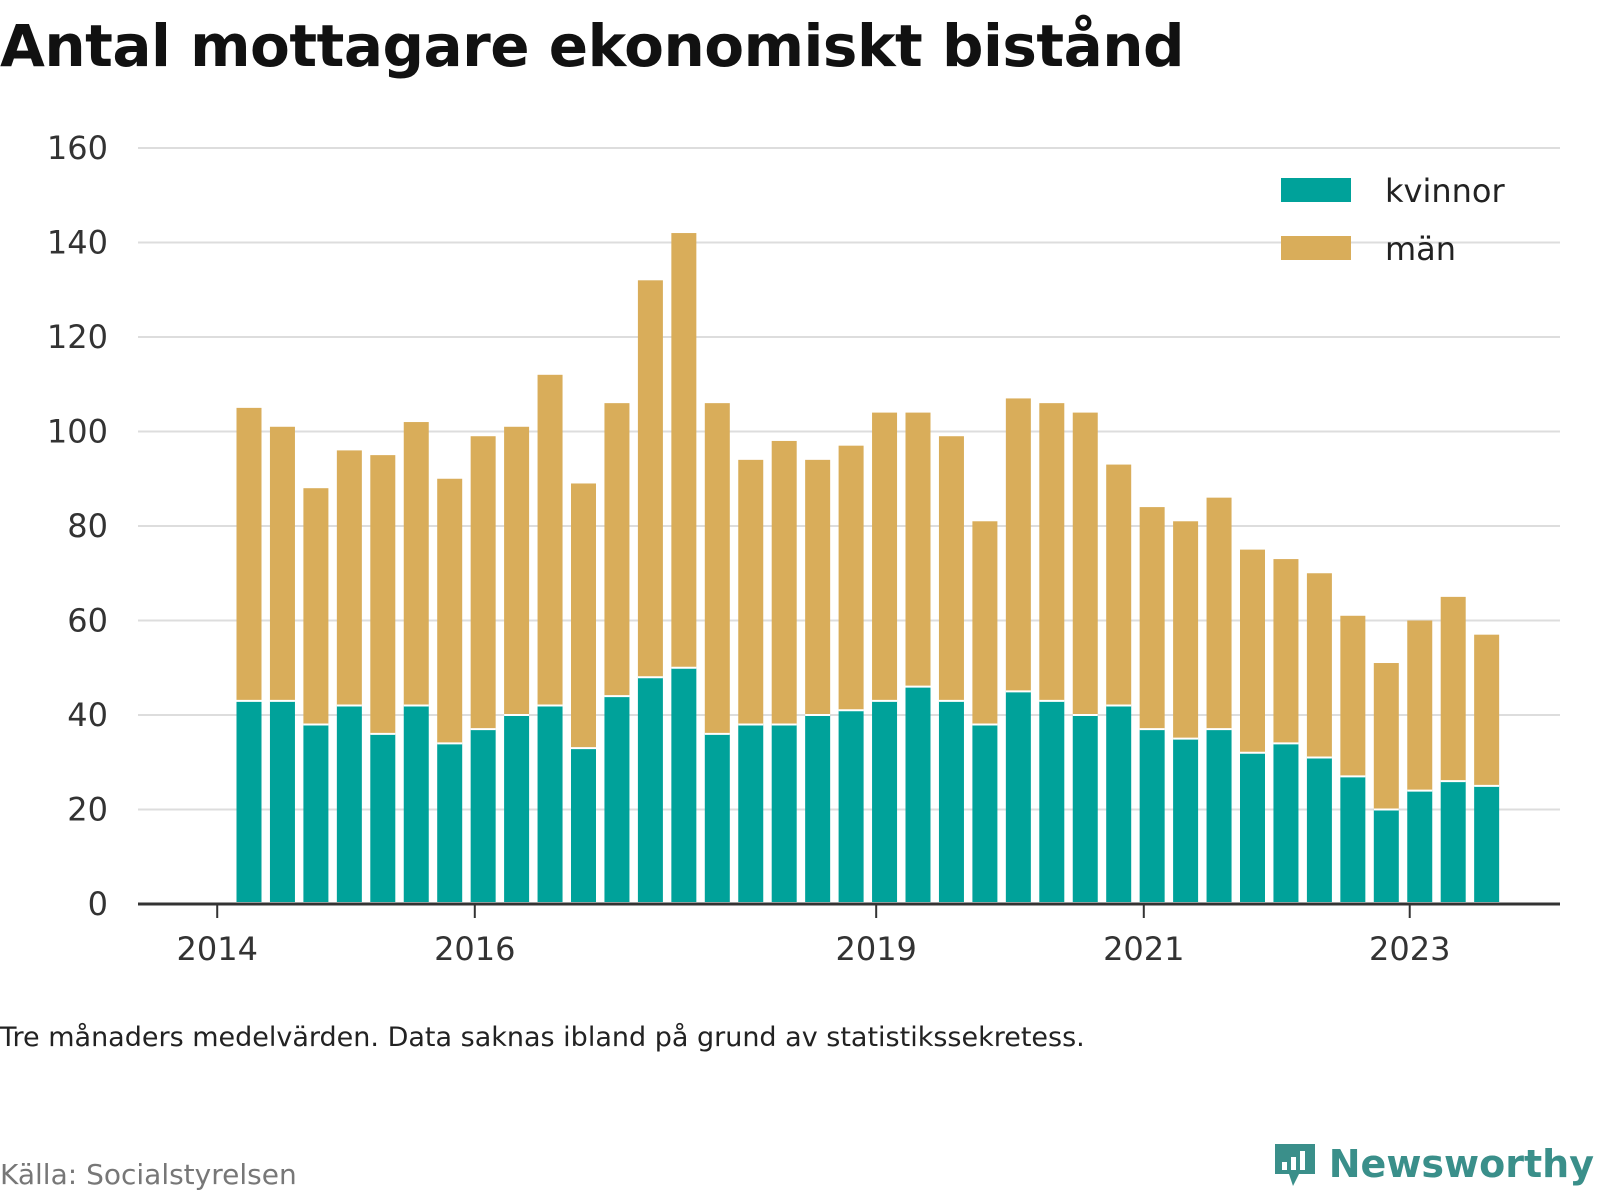 This screenshot has width=1600, height=1200. I want to click on chart-title: Antal mottagare ekonomiskt bistånd, so click(592, 46).